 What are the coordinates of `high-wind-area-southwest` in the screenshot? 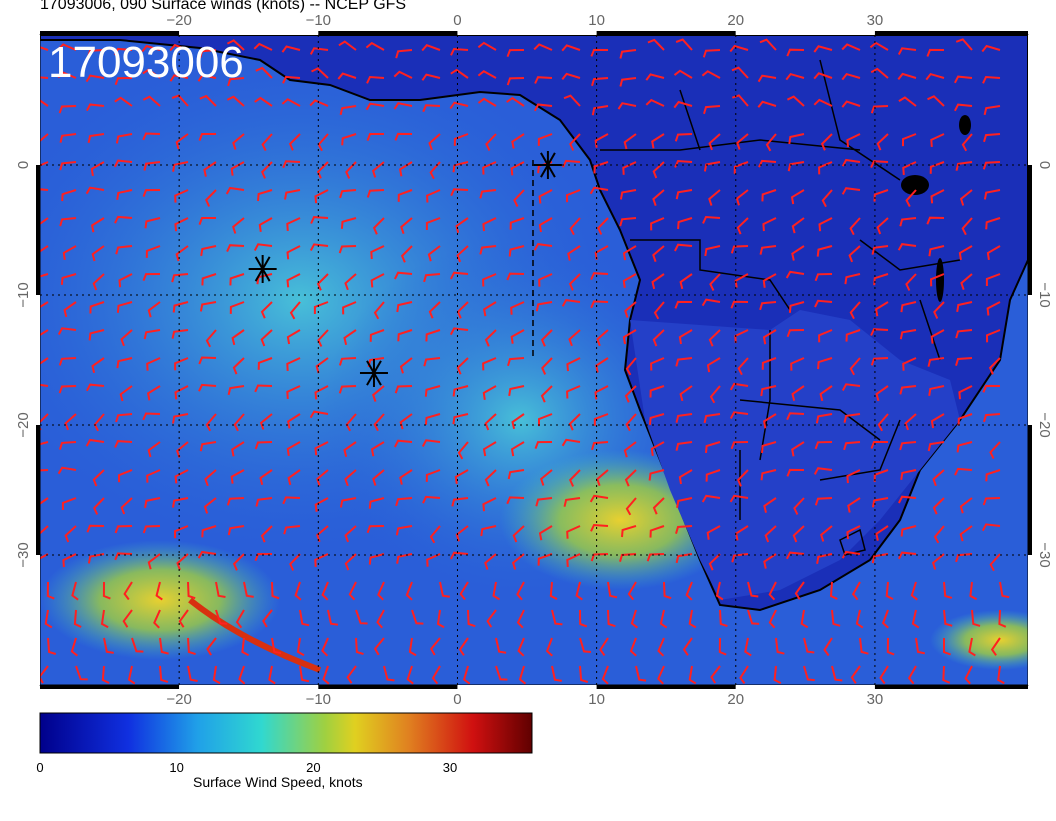 It's located at (160, 600).